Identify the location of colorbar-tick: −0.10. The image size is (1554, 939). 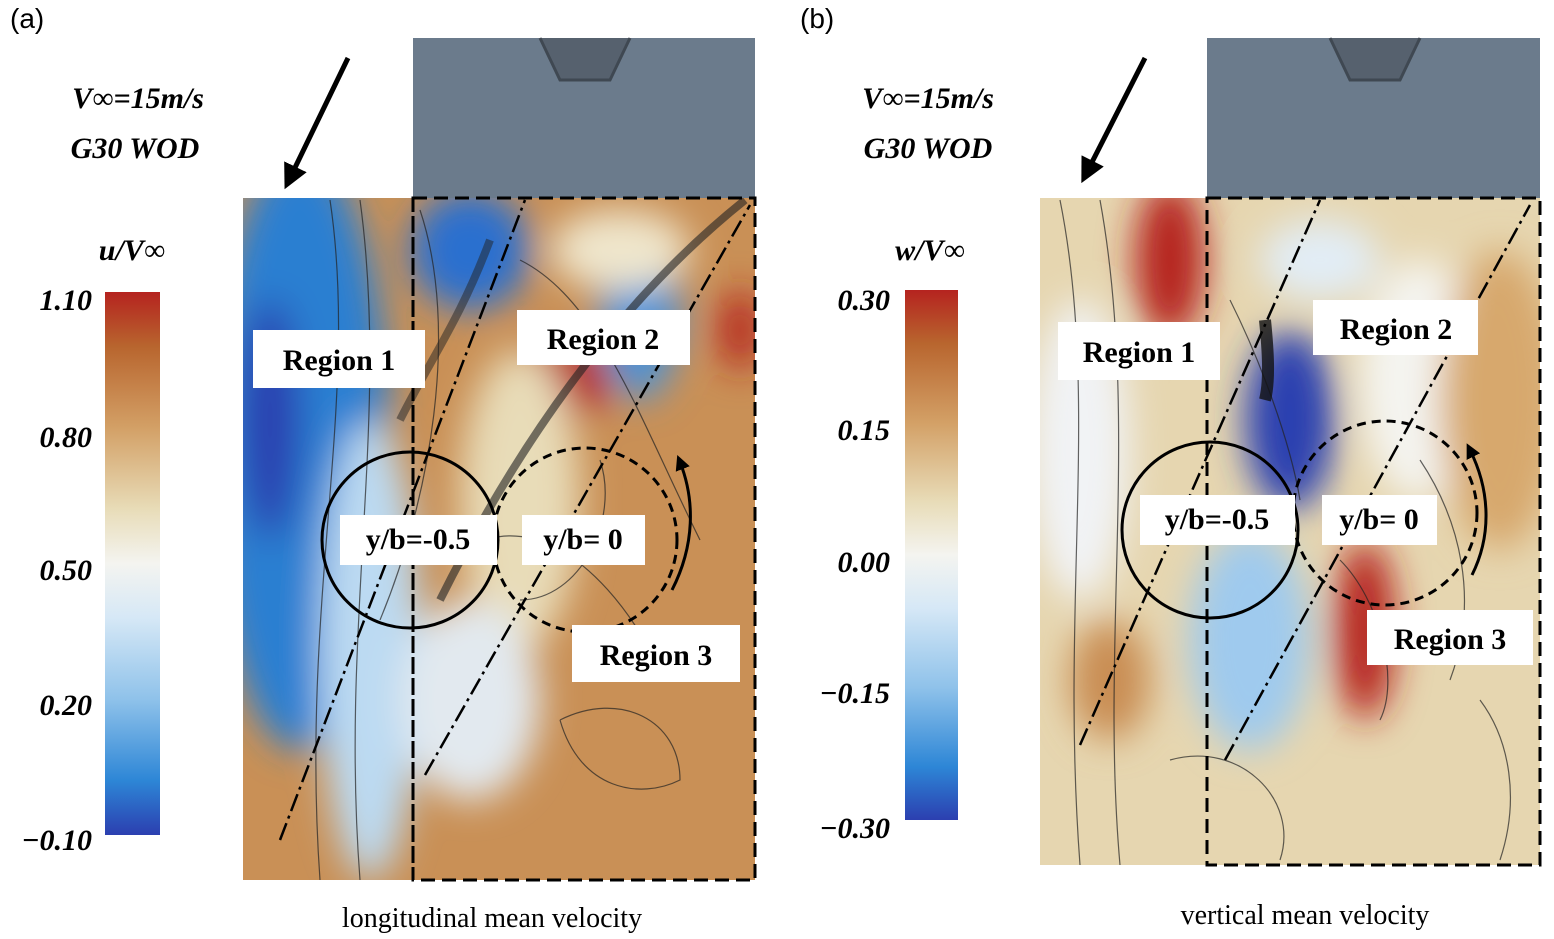
(56, 840).